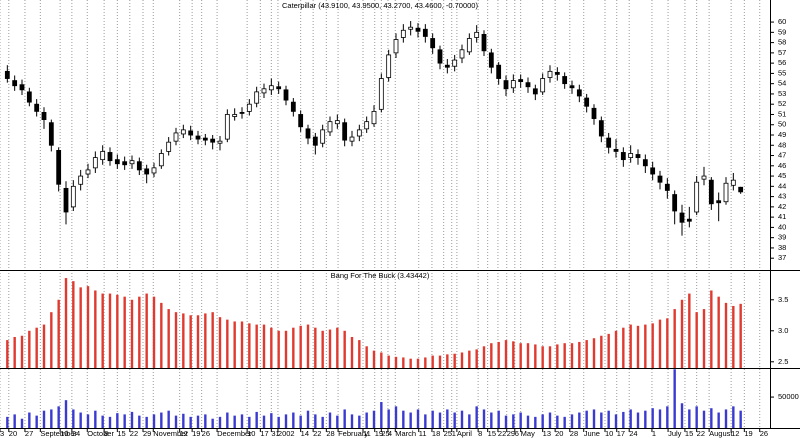 This screenshot has height=438, width=800. Describe the element at coordinates (436, 433) in the screenshot. I see `x-tick-label: 18` at that location.